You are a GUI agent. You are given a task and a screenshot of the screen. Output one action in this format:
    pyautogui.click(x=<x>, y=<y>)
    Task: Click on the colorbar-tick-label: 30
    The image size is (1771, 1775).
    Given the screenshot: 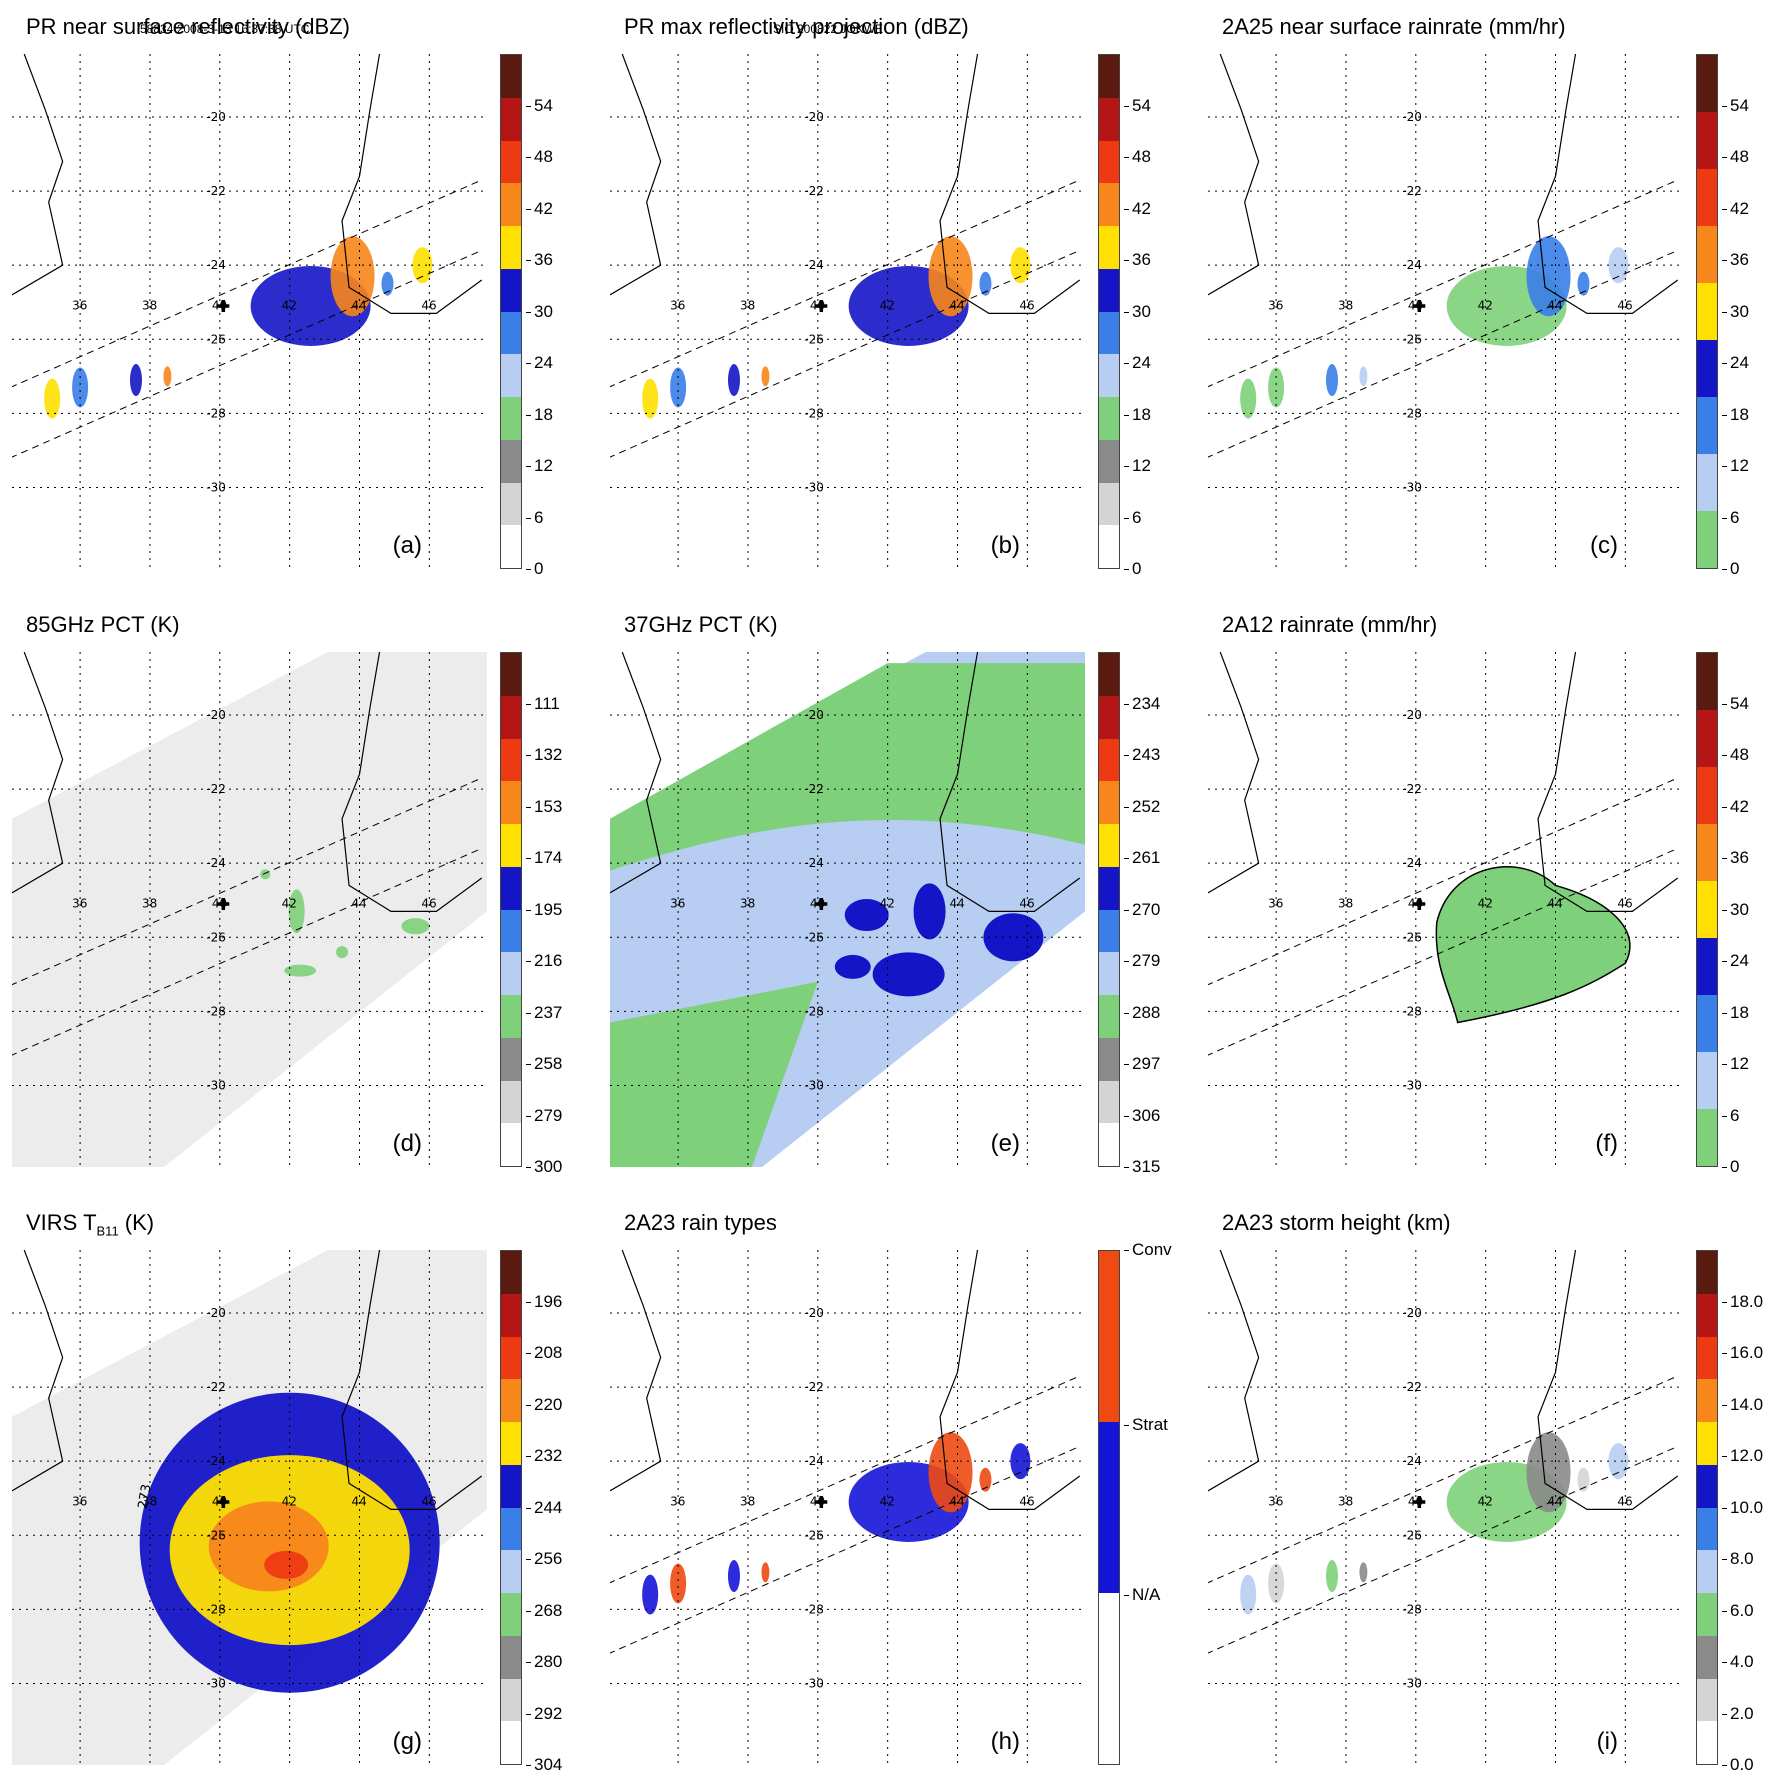 What is the action you would take?
    pyautogui.click(x=1141, y=311)
    